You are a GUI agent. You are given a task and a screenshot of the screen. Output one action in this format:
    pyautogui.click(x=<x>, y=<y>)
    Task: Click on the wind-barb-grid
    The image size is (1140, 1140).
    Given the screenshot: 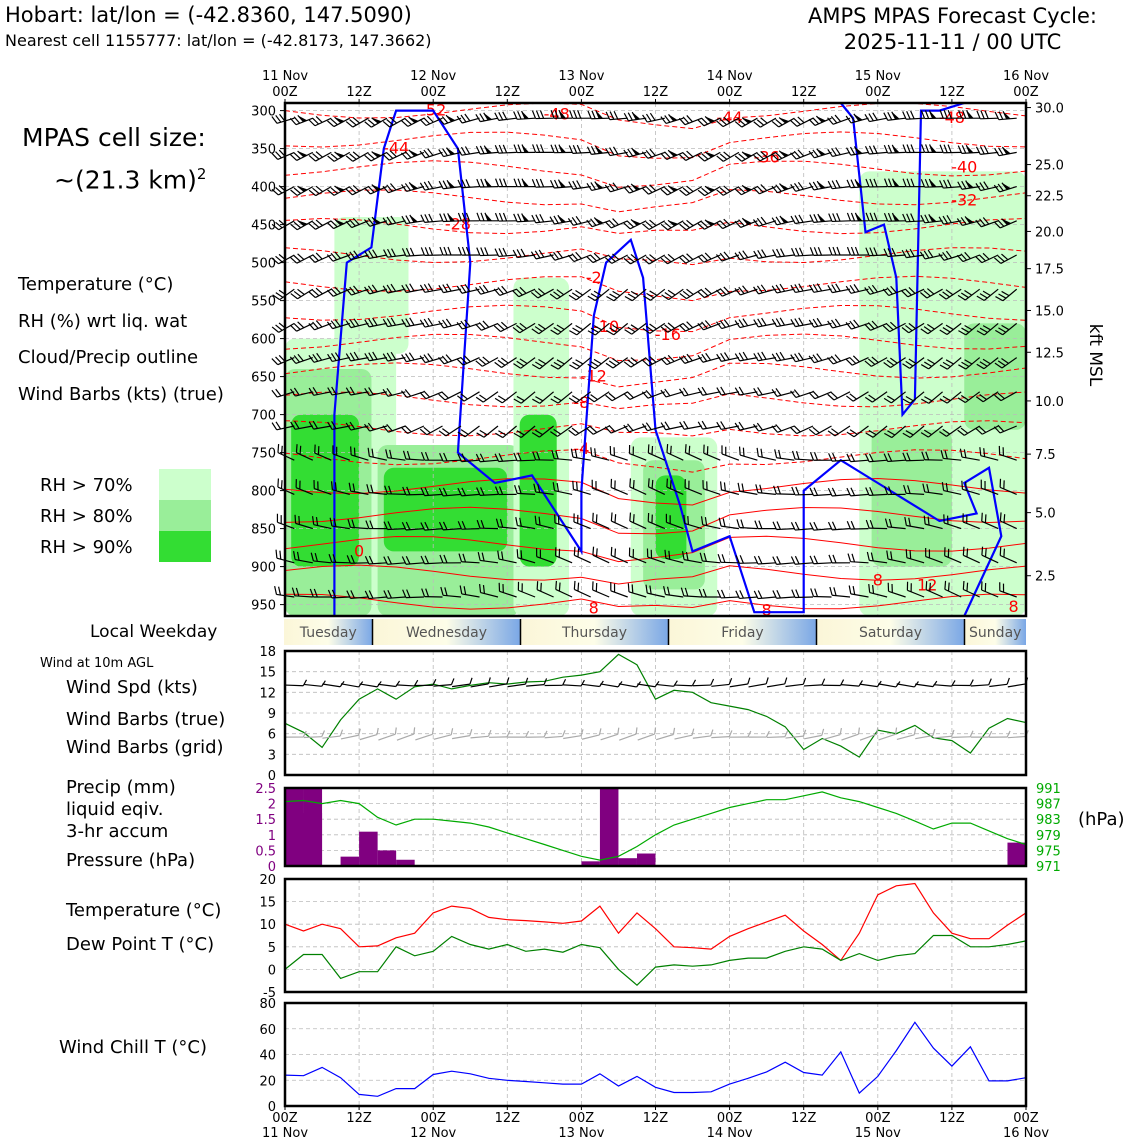 What is the action you would take?
    pyautogui.click(x=647, y=734)
    